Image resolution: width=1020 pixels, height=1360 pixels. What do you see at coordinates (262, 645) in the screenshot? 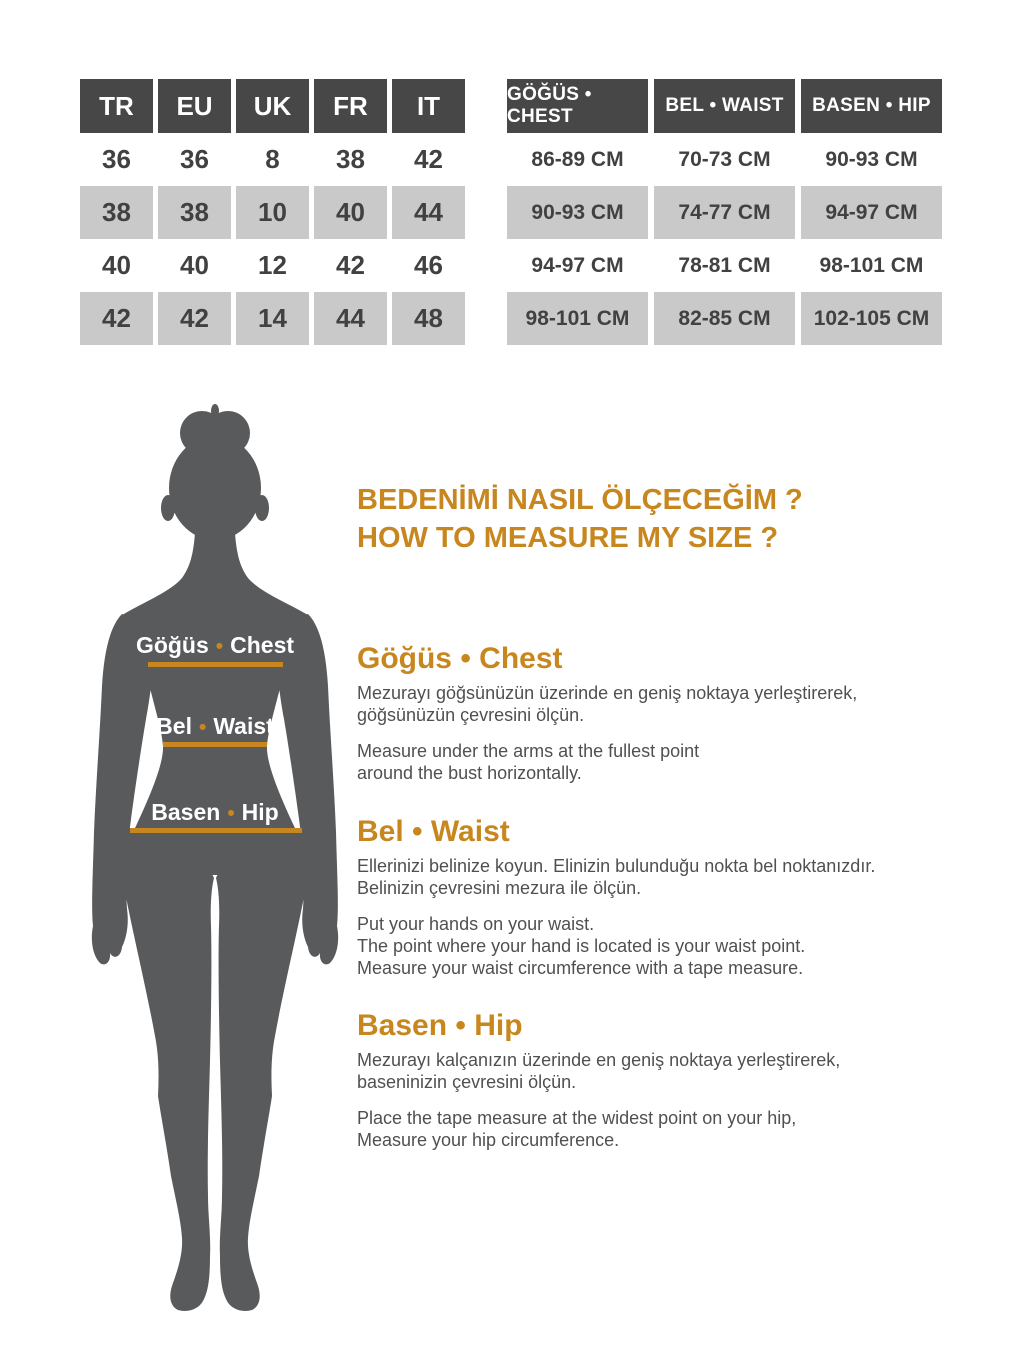
I see `figure-chest-label-en: Chest` at bounding box center [262, 645].